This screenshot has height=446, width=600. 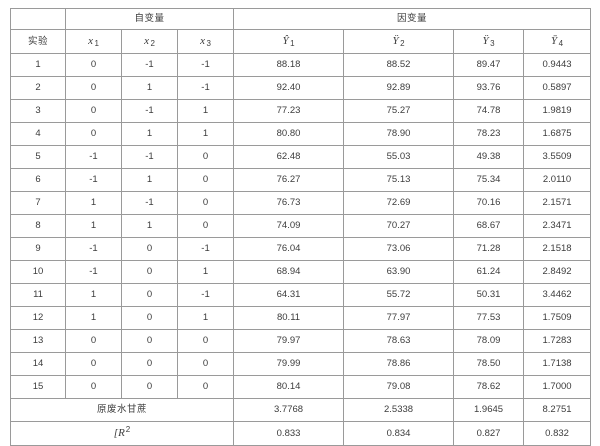 What do you see at coordinates (399, 203) in the screenshot?
I see `cell-y2: 72.69` at bounding box center [399, 203].